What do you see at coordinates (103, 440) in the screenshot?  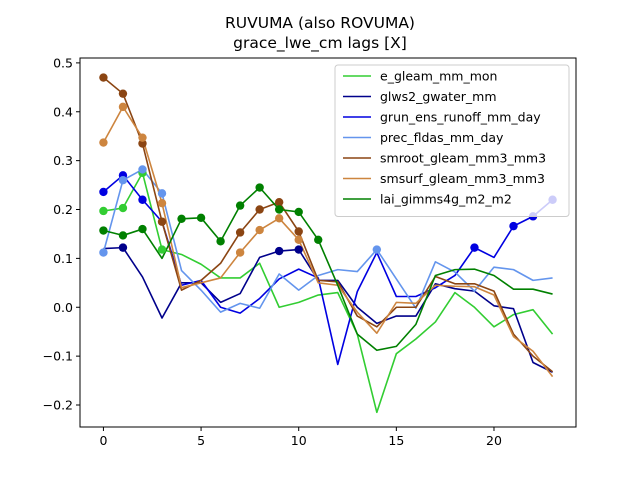 I see `x-tick-label: 0` at bounding box center [103, 440].